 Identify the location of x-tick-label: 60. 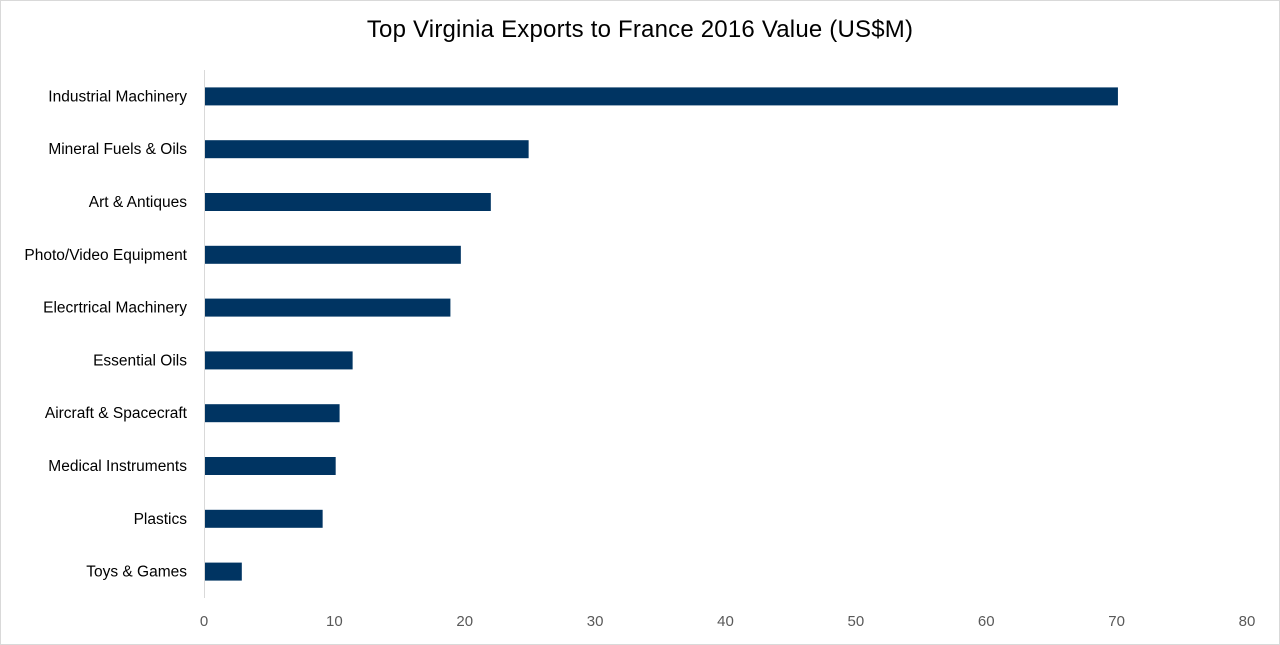
(986, 621).